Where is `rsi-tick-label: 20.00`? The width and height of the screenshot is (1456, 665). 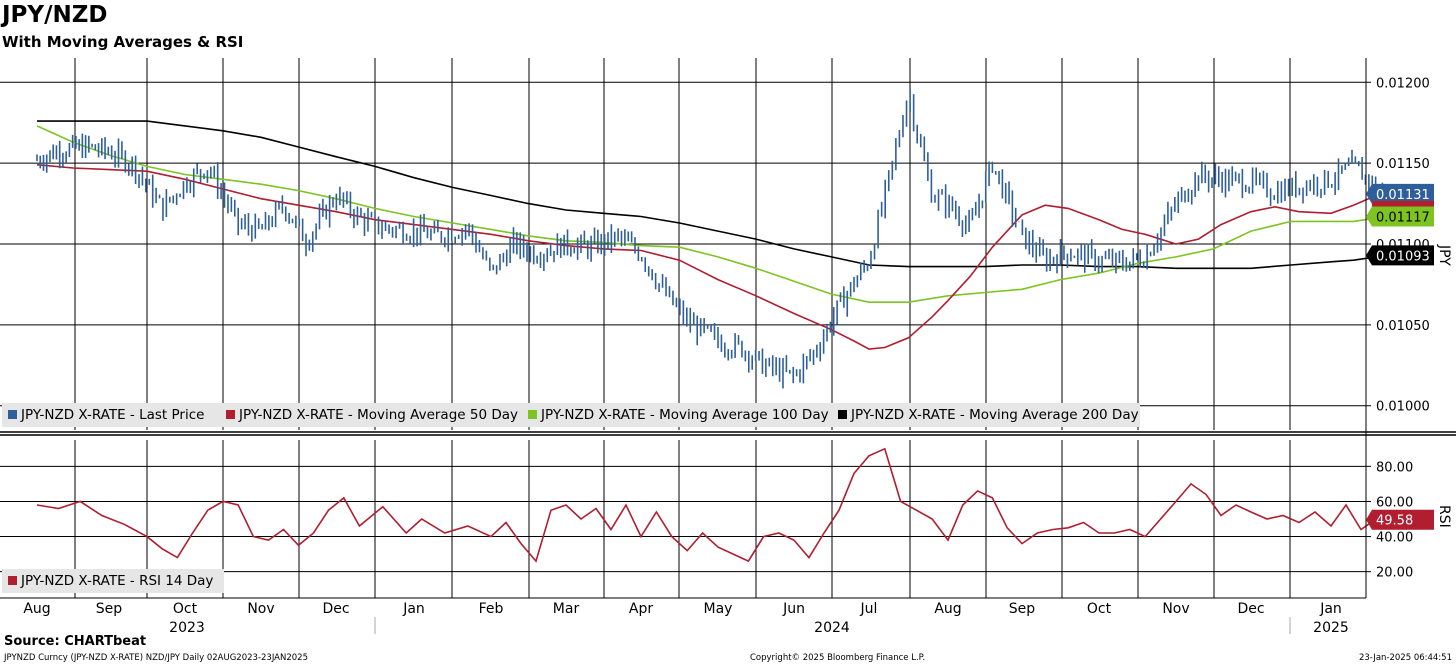 rsi-tick-label: 20.00 is located at coordinates (1394, 573).